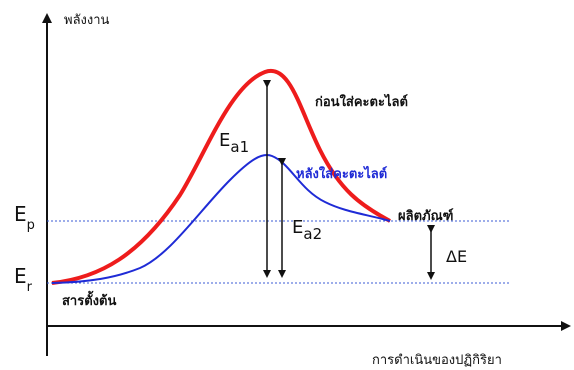 The image size is (574, 370). Describe the element at coordinates (437, 360) in the screenshot. I see `x-axis-label: การดำเนินของปฏิกิริยา` at that location.